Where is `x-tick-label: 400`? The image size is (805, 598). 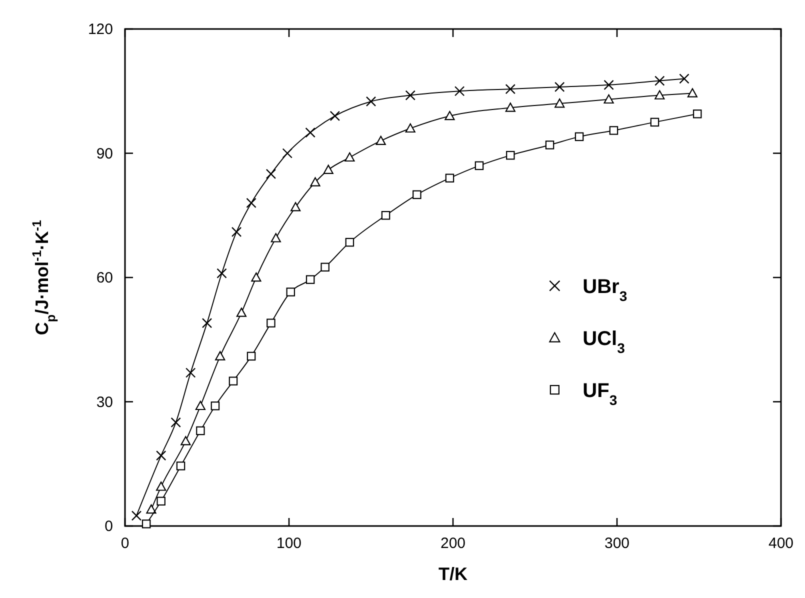
x-tick-label: 400 is located at coordinates (781, 543).